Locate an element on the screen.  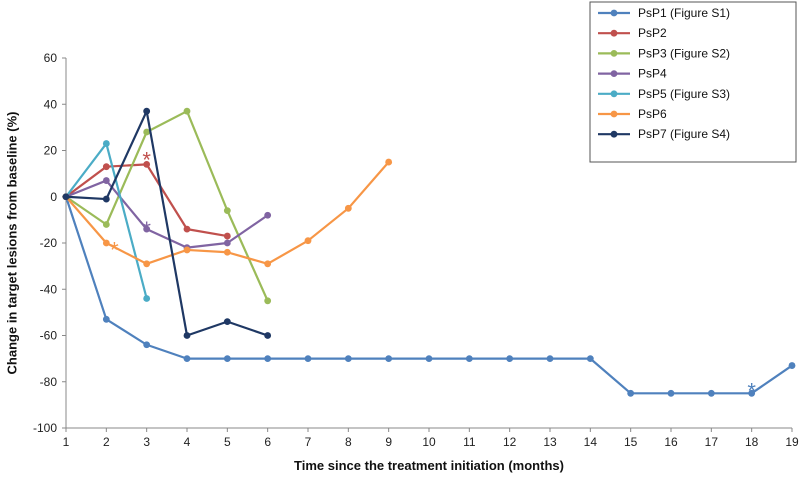
series-psp6 is located at coordinates (227, 213).